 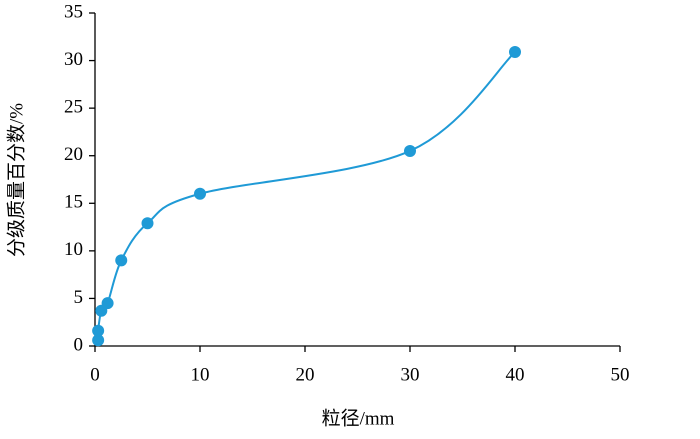 I want to click on y-tick-label: 5, so click(x=79, y=297).